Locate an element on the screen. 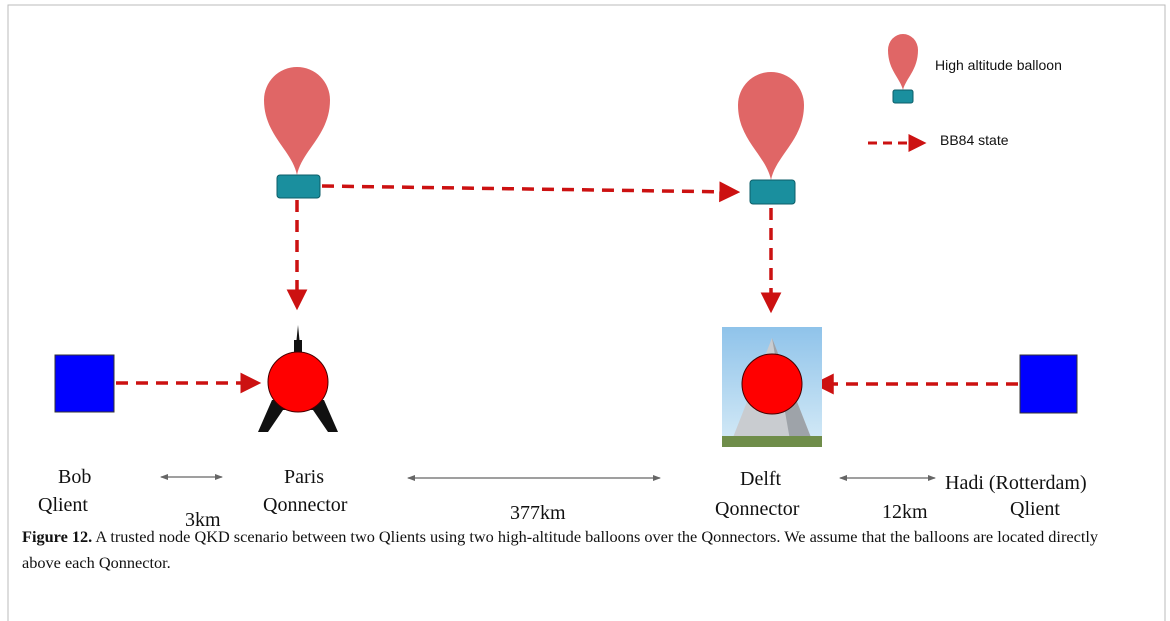 The image size is (1170, 621). eiffel-tower is located at coordinates (298, 378).